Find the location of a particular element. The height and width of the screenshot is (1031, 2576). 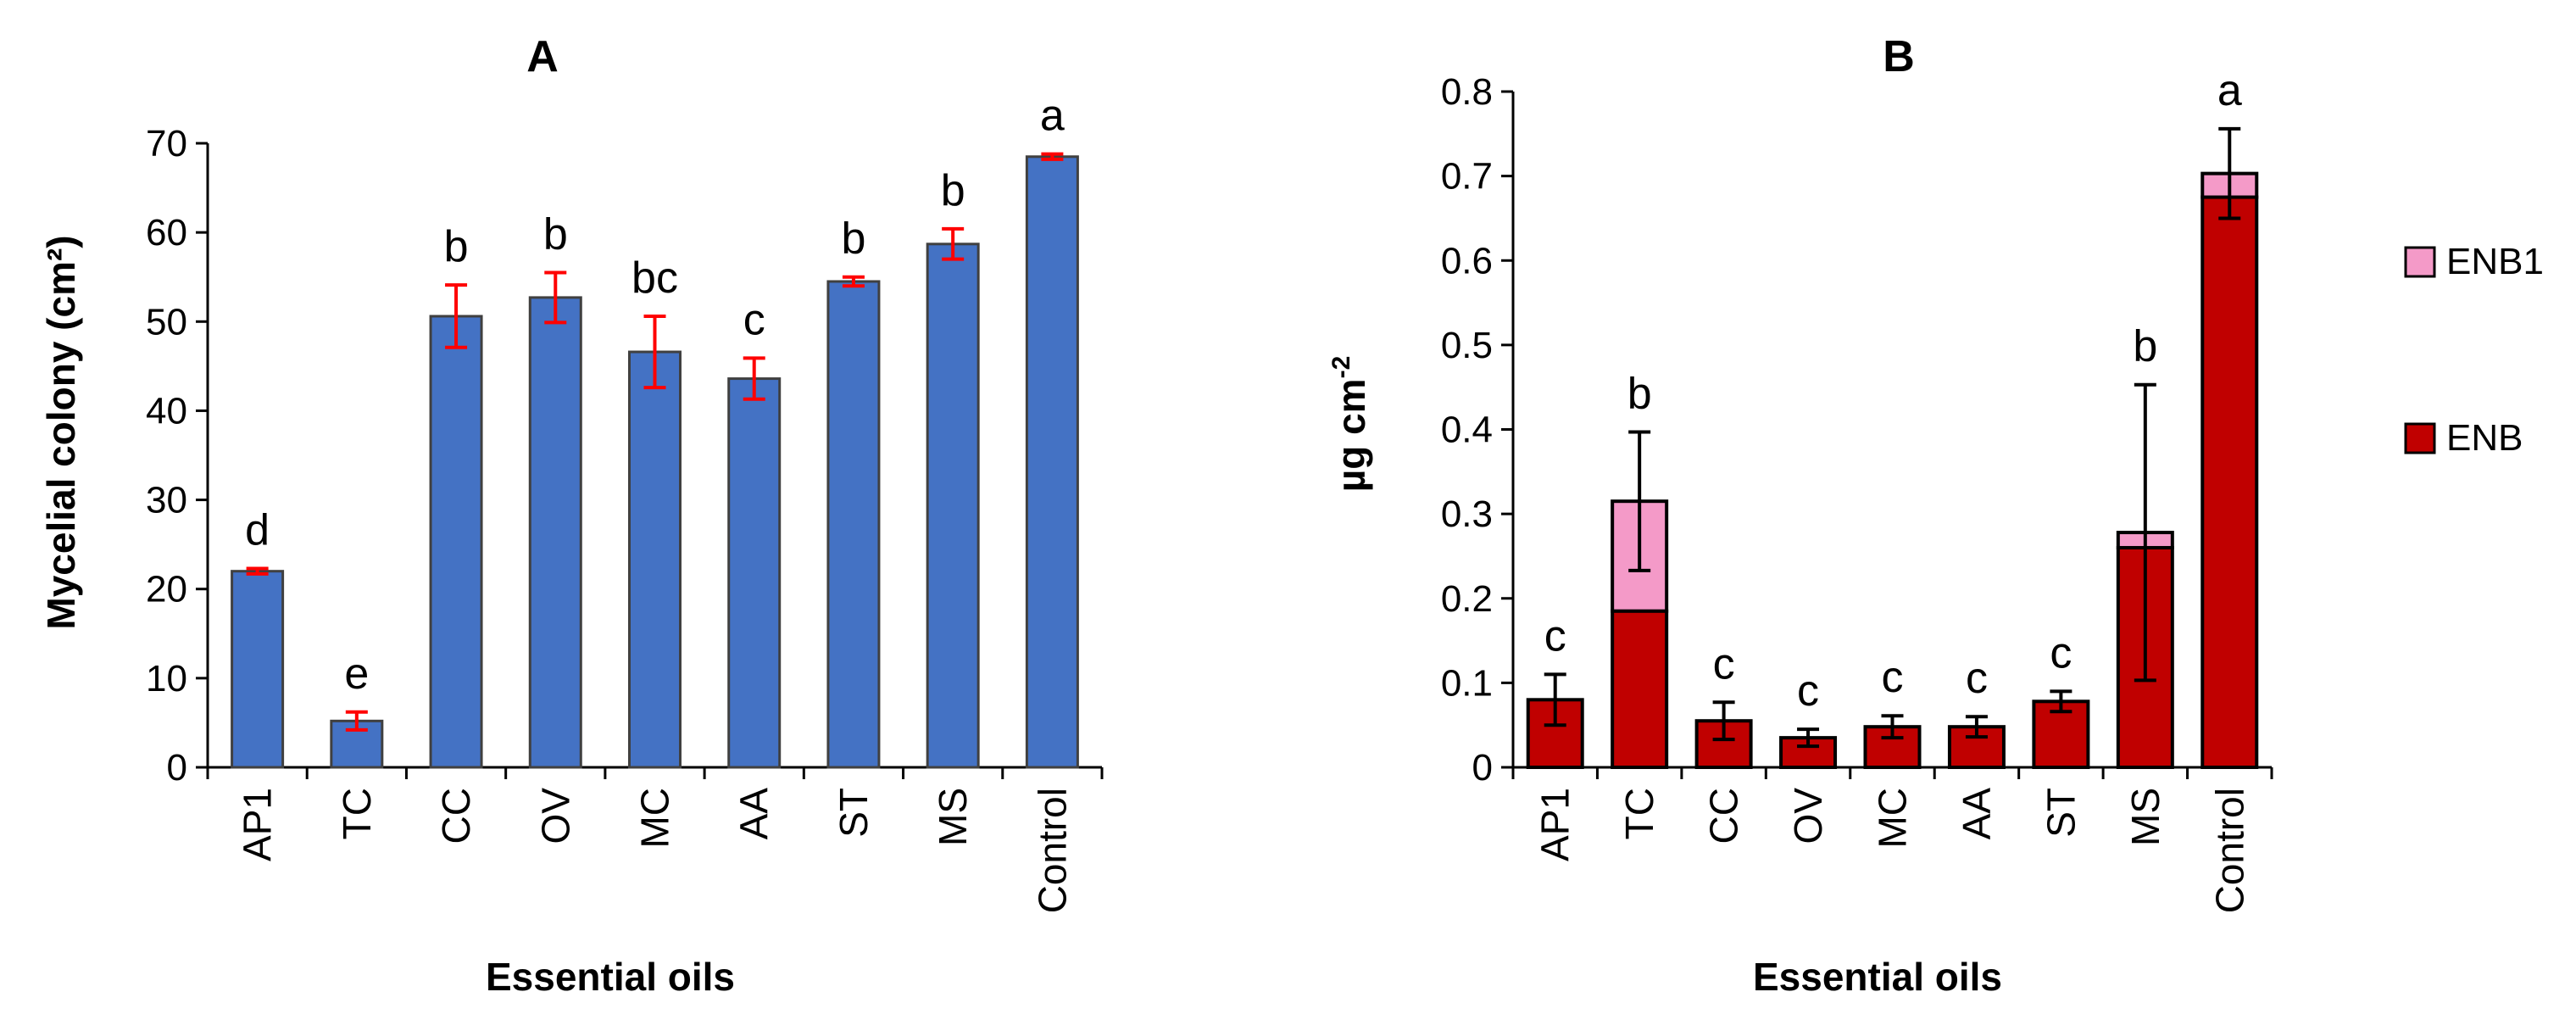

chart-a-x-category-label: AA is located at coordinates (754, 814).